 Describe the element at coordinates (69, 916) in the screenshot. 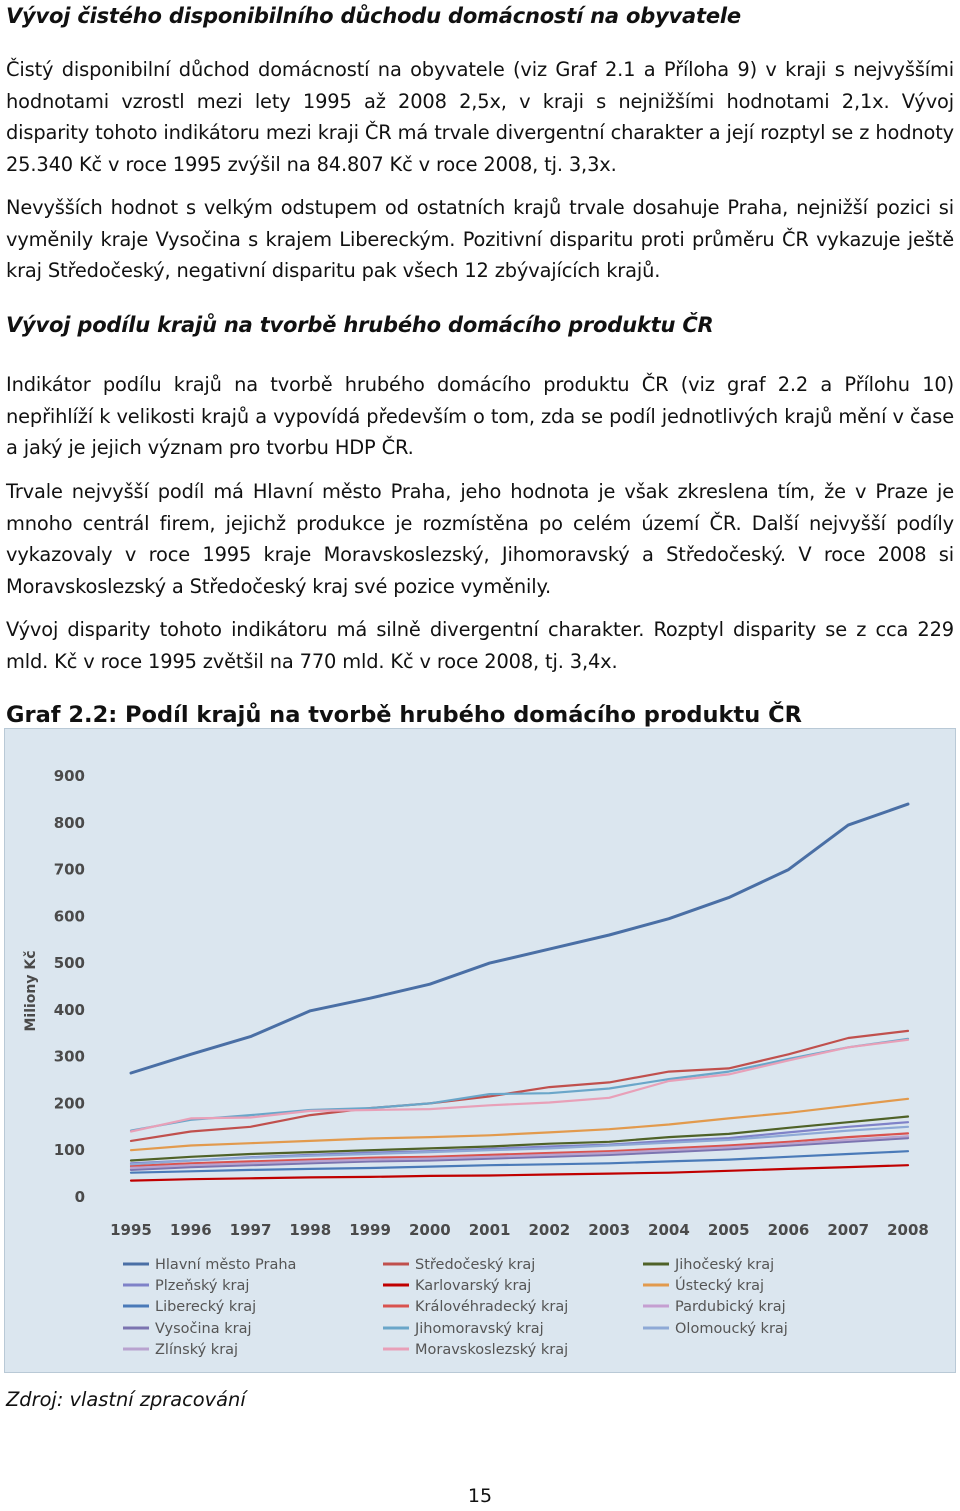

I see `y-tick-label: 600` at that location.